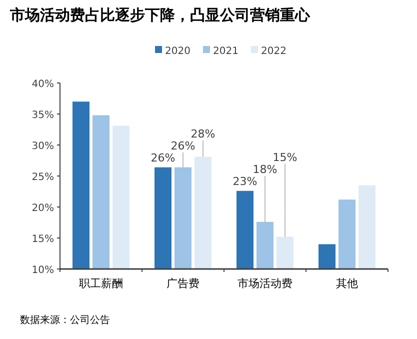 The width and height of the screenshot is (417, 339). What do you see at coordinates (203, 133) in the screenshot?
I see `data-label: 28%` at bounding box center [203, 133].